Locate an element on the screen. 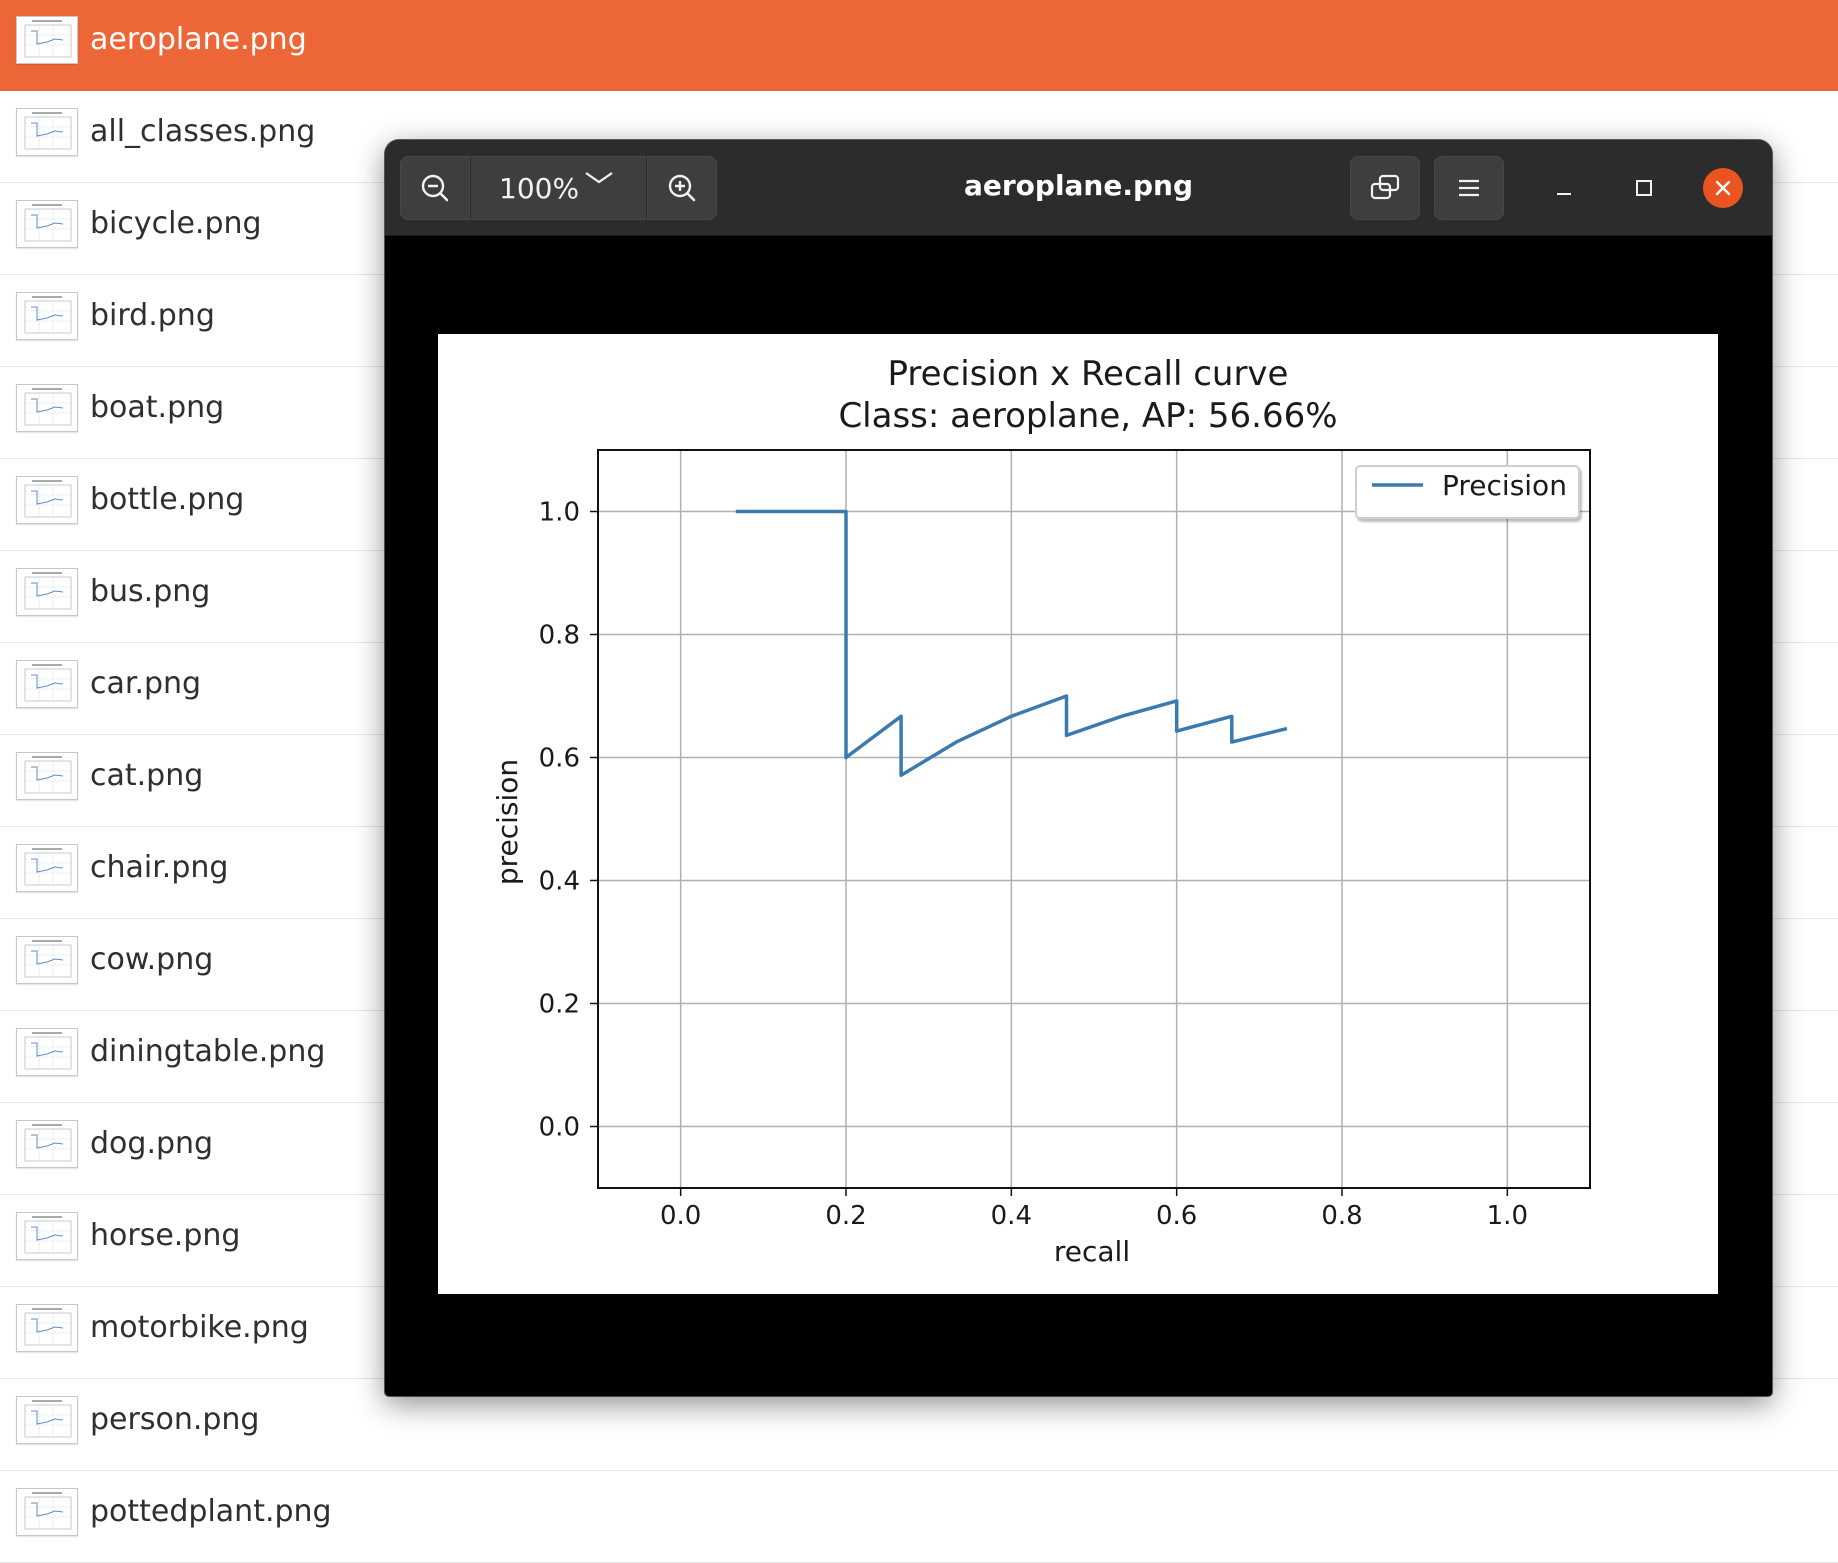 The image size is (1838, 1563). file-name: all_classes.png is located at coordinates (203, 131).